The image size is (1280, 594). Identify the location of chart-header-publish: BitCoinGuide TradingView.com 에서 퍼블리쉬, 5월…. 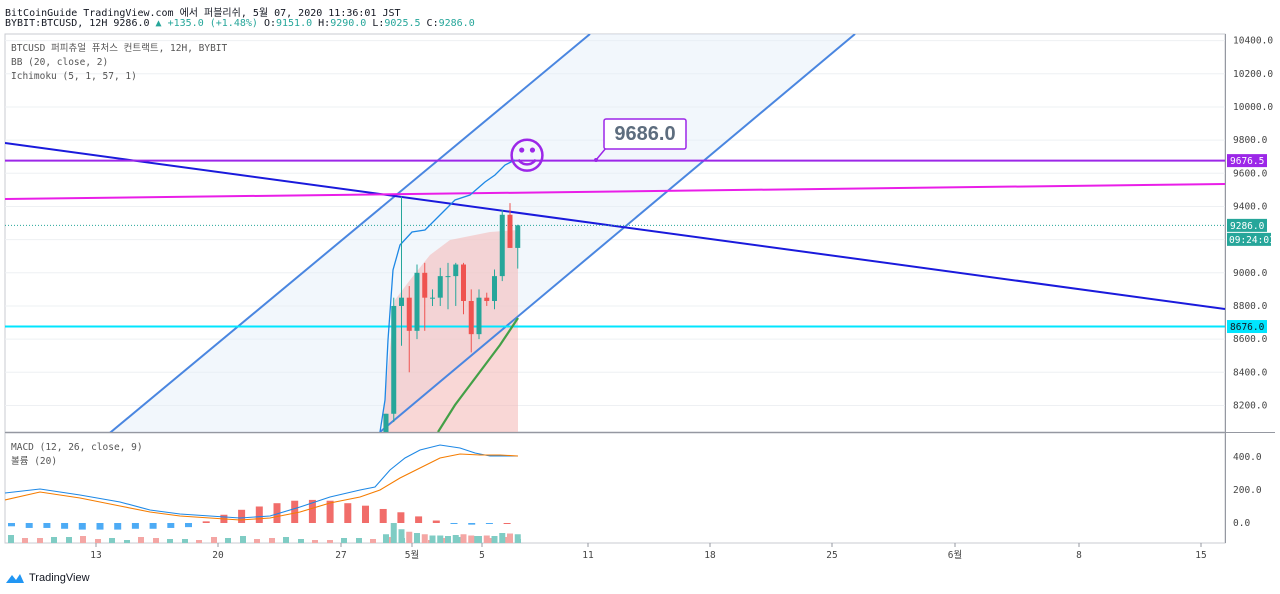
(203, 13).